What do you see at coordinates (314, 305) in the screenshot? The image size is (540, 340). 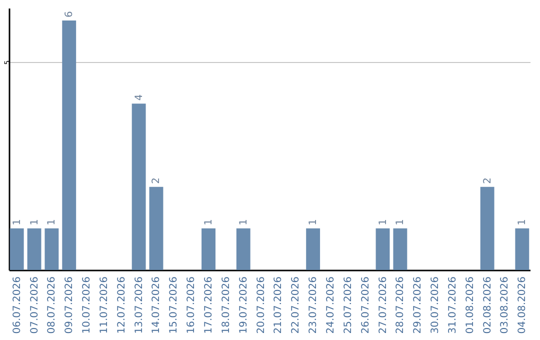 I see `x-tick-label: 23.07.2026` at bounding box center [314, 305].